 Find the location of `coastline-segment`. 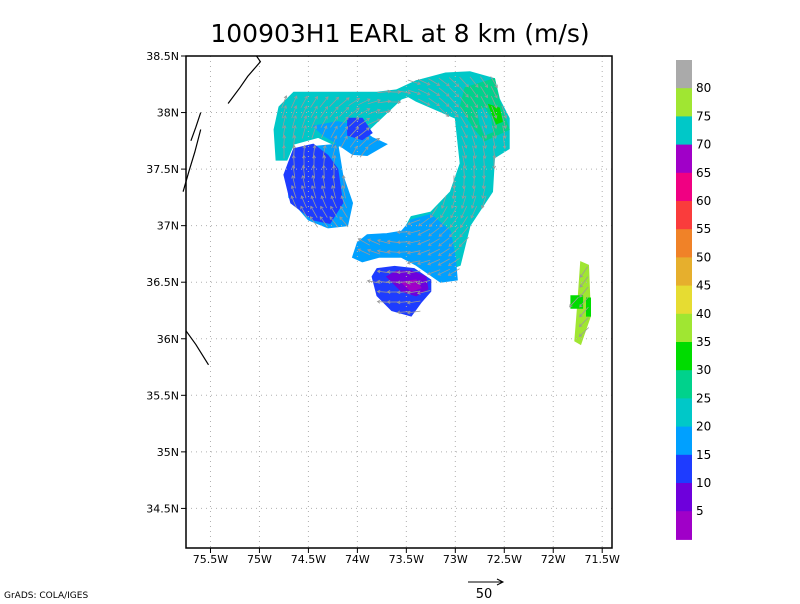

coastline-segment is located at coordinates (244, 79).